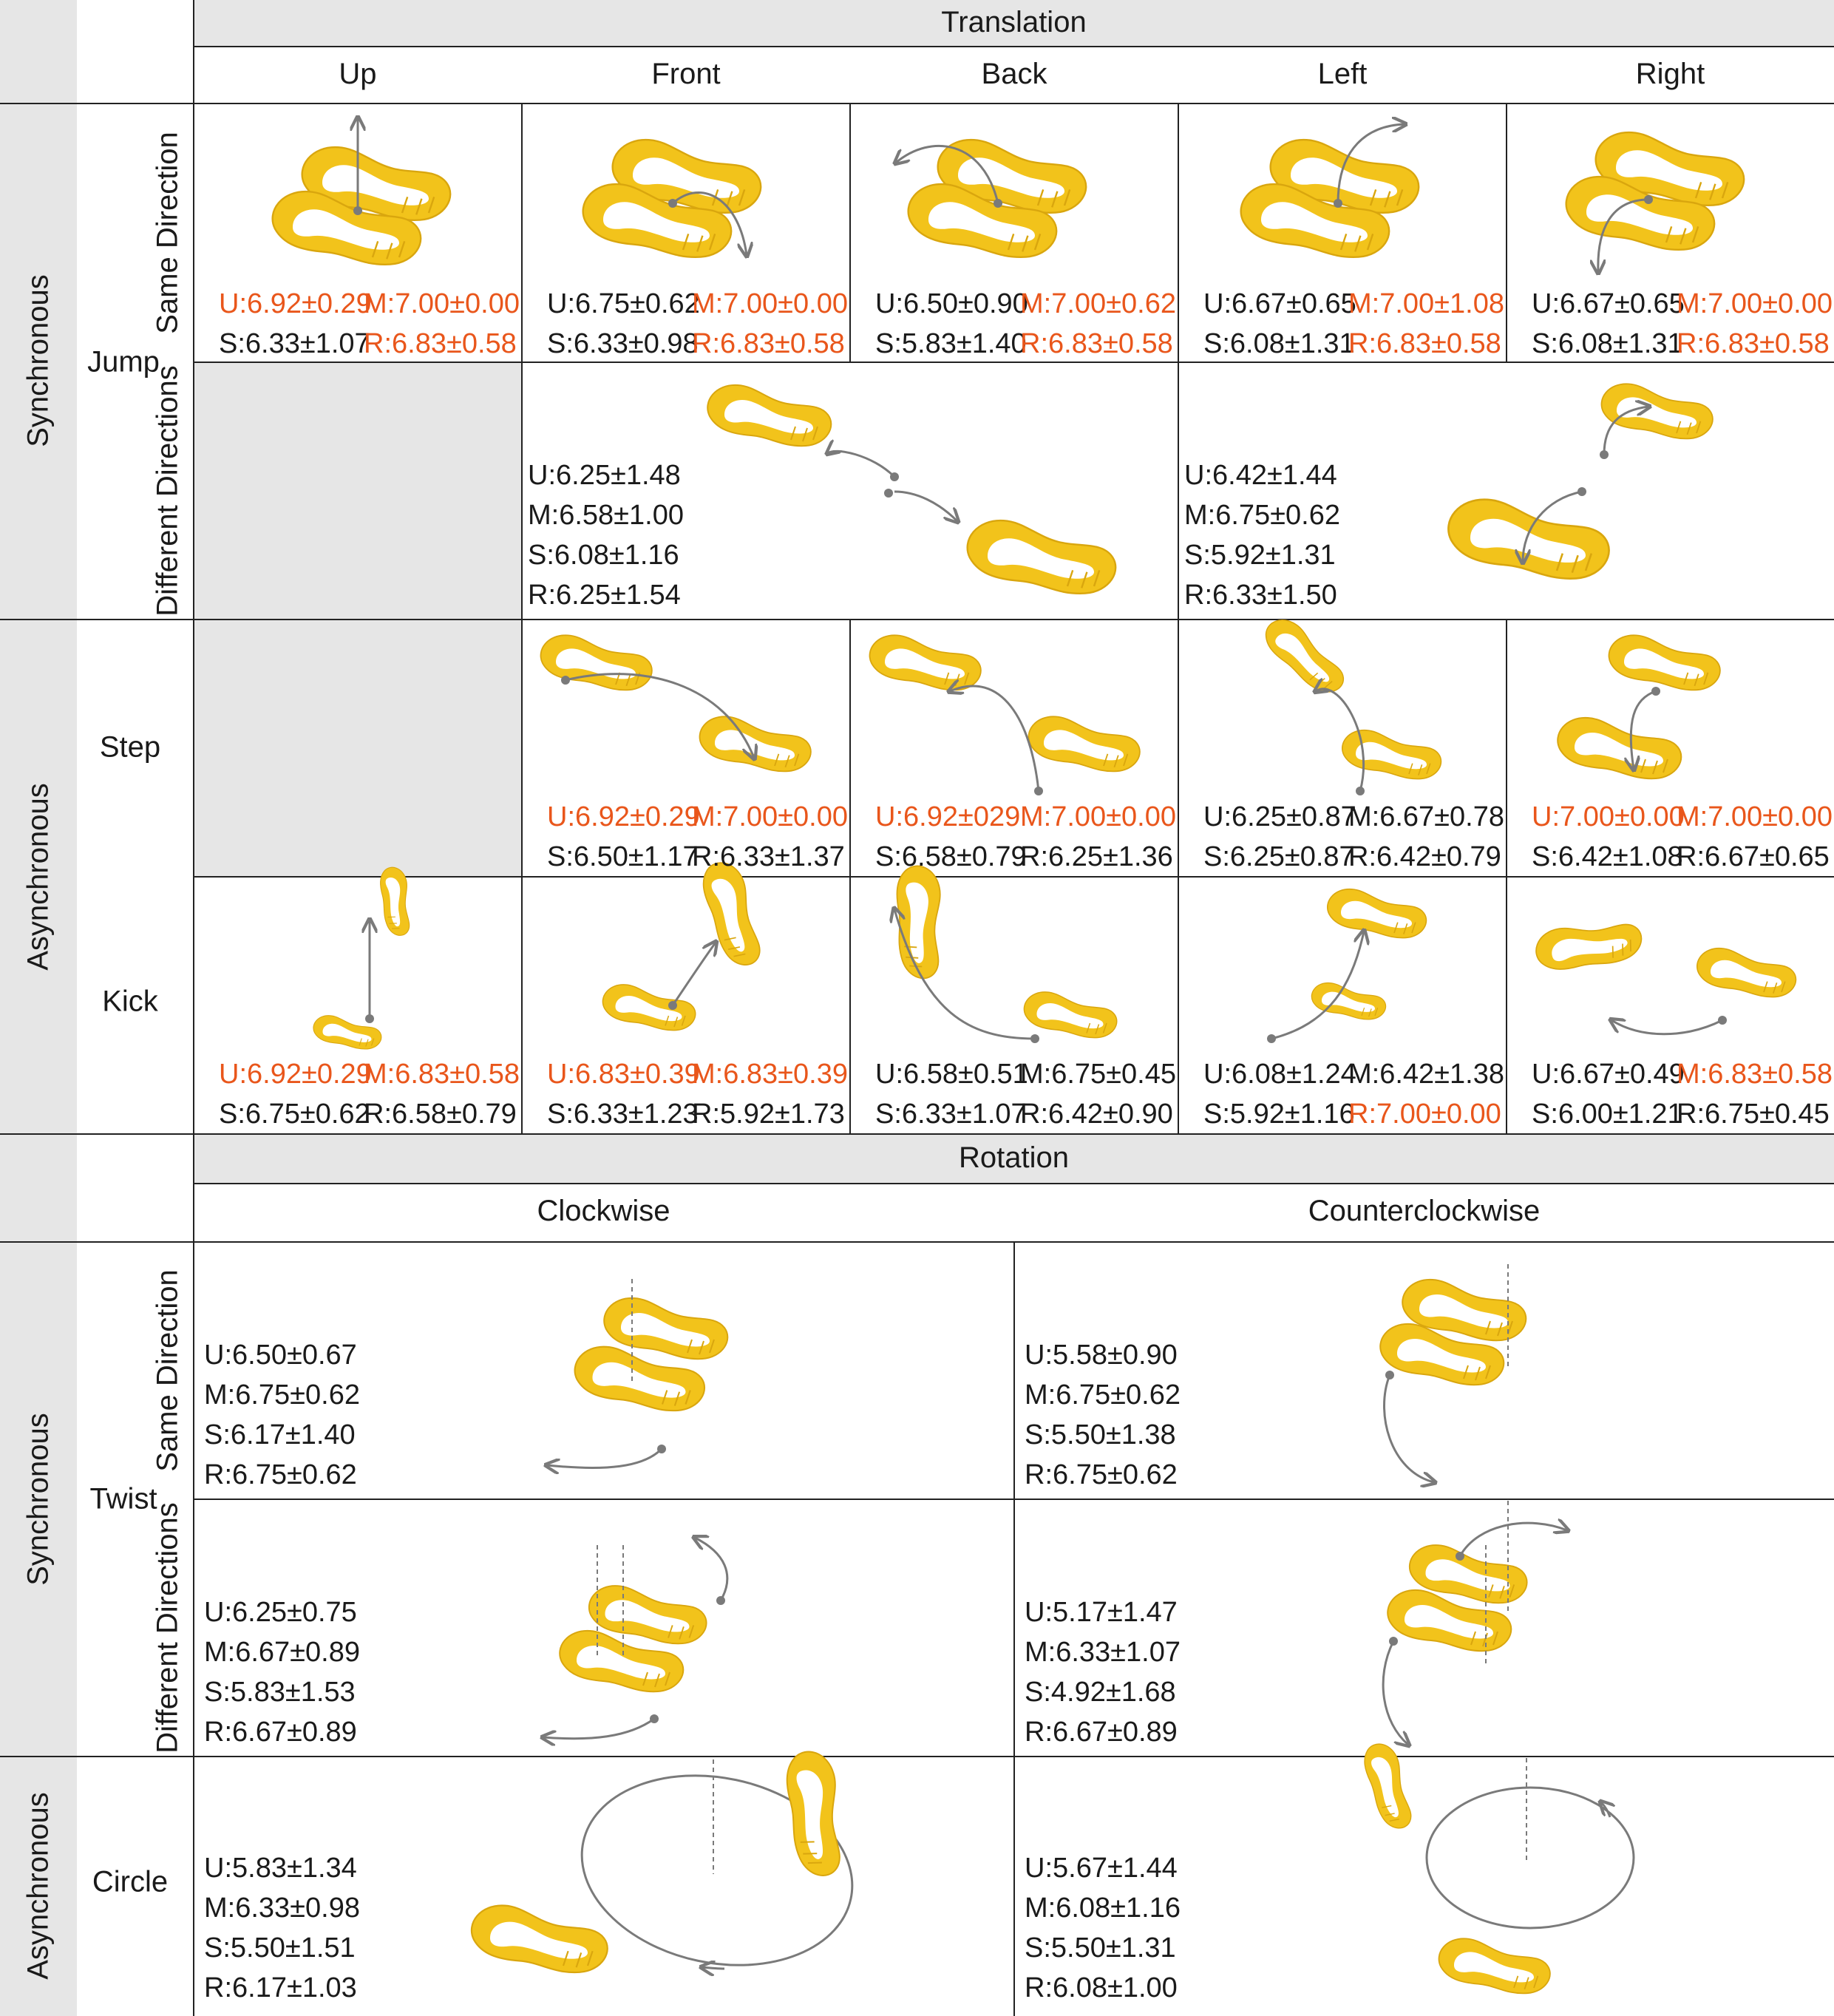 Image resolution: width=1834 pixels, height=2016 pixels. I want to click on illustration-step-front, so click(676, 703).